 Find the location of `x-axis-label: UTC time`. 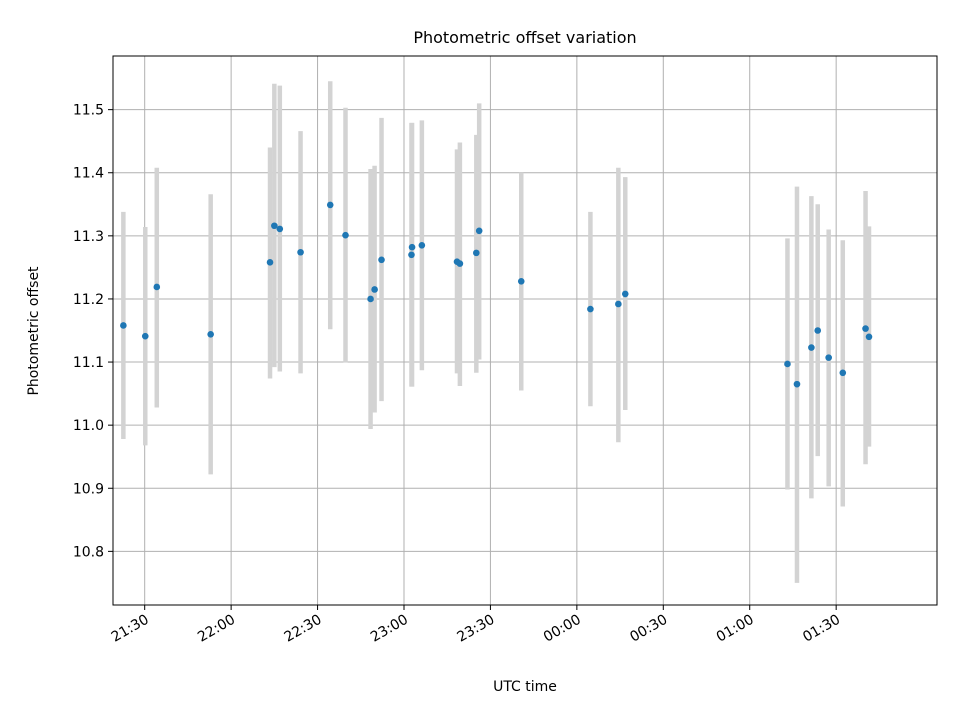

x-axis-label: UTC time is located at coordinates (525, 687).